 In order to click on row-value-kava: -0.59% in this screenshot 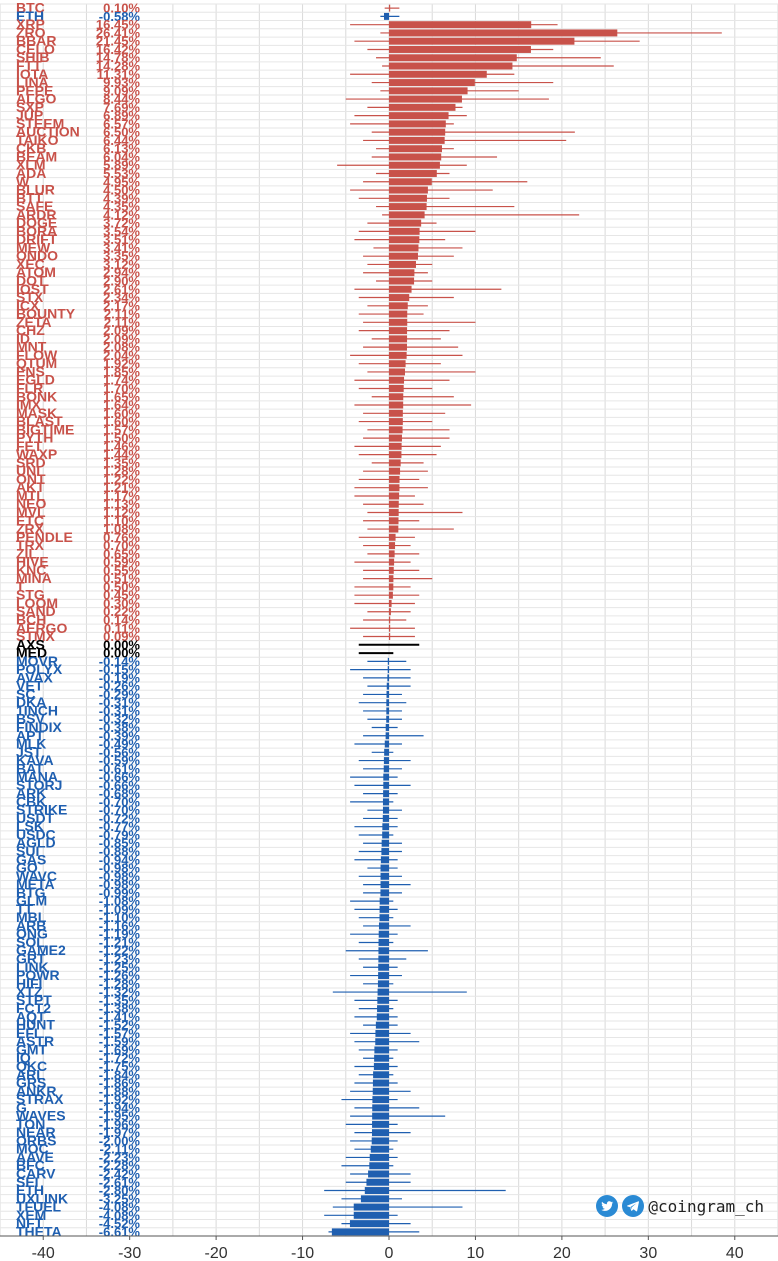, I will do `click(120, 760)`.